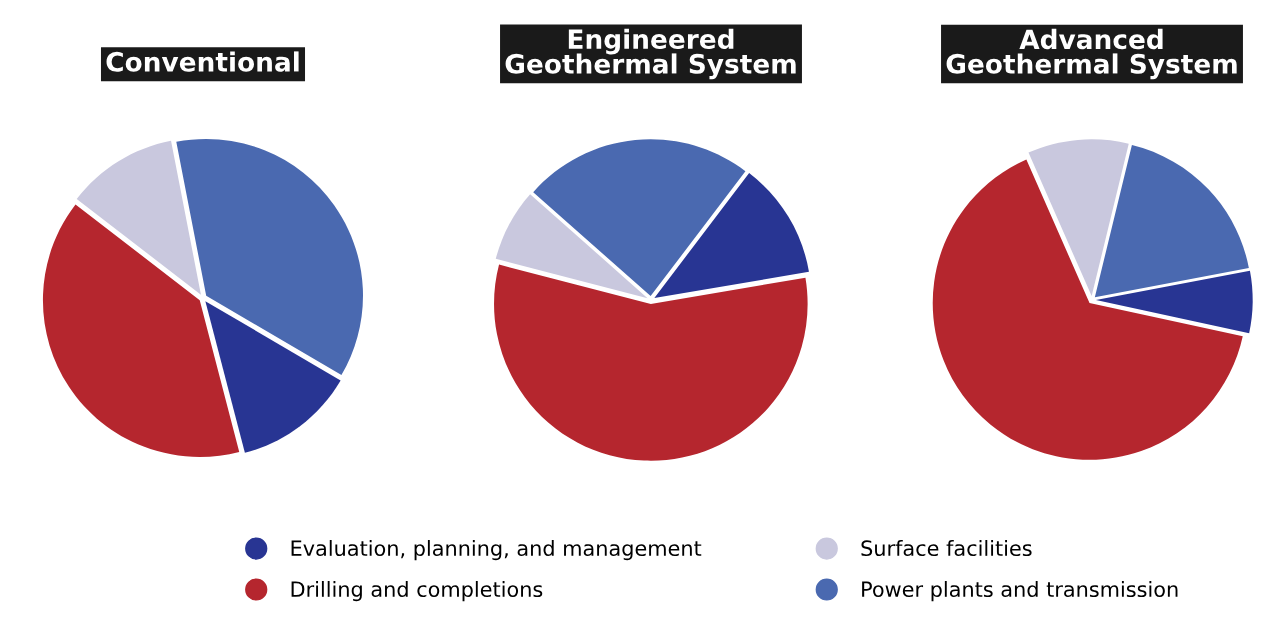  I want to click on chart-title: Conventional, so click(202, 61).